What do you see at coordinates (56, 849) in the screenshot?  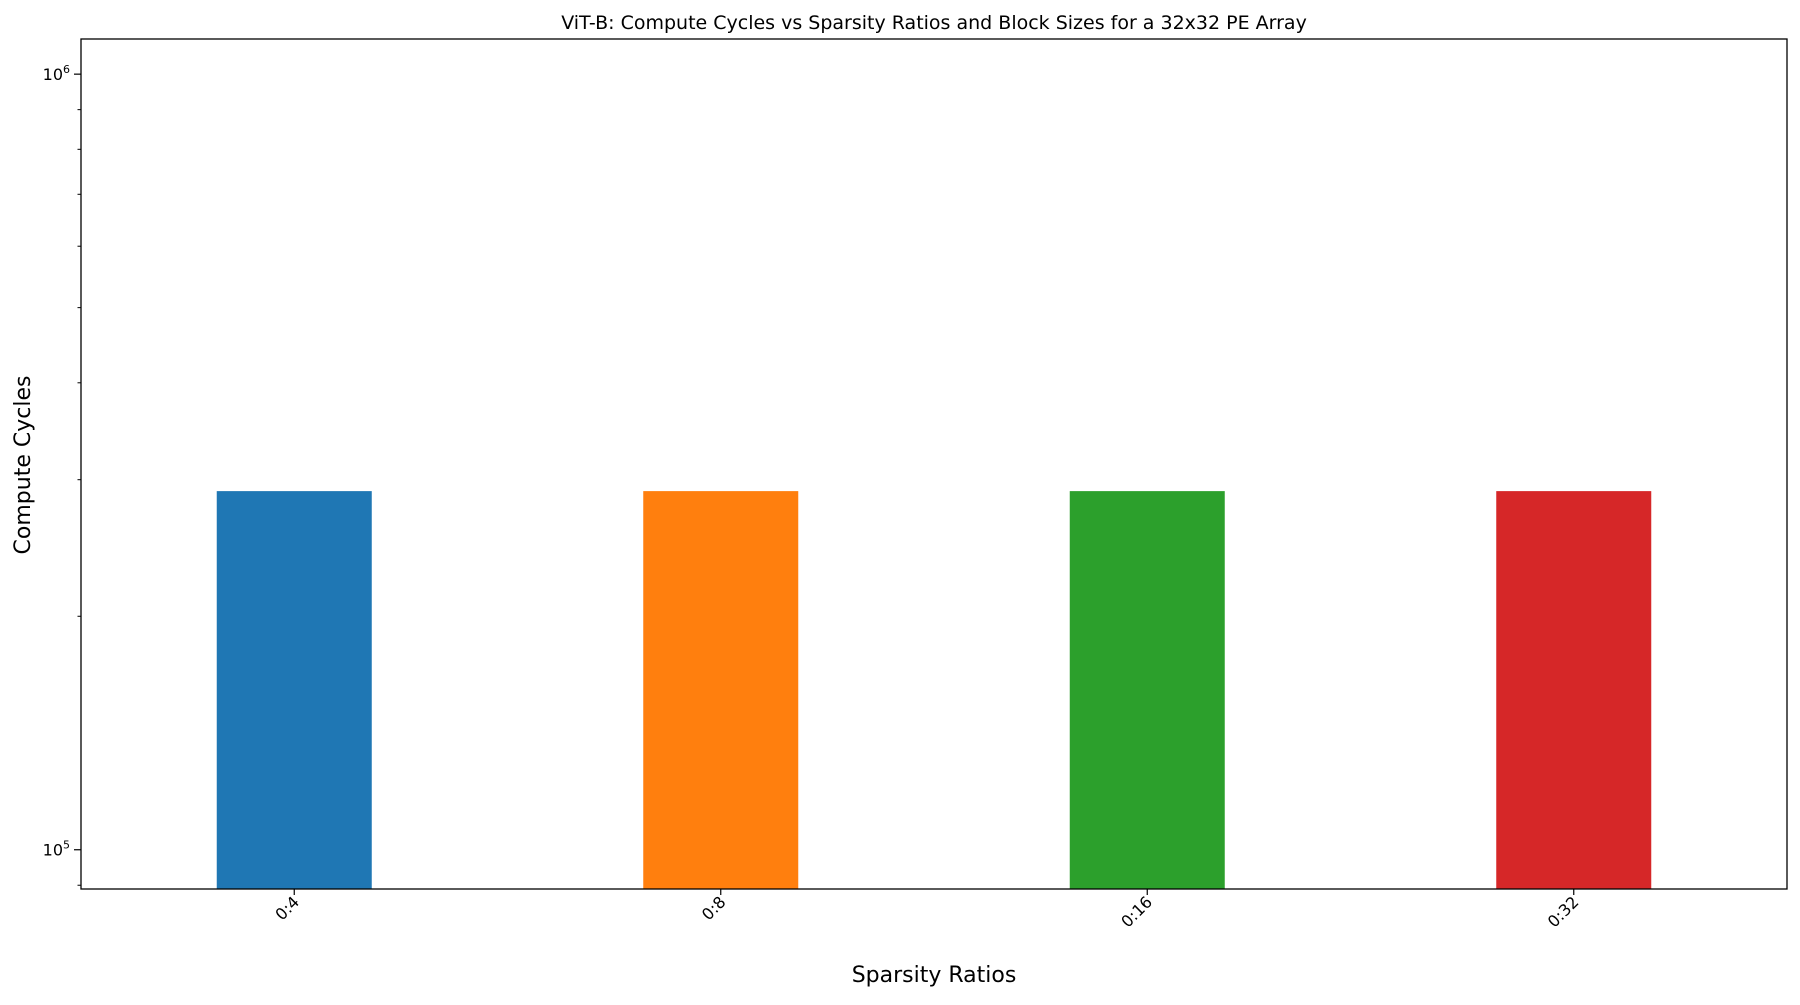 I see `y-tick-label-5: 10⁵` at bounding box center [56, 849].